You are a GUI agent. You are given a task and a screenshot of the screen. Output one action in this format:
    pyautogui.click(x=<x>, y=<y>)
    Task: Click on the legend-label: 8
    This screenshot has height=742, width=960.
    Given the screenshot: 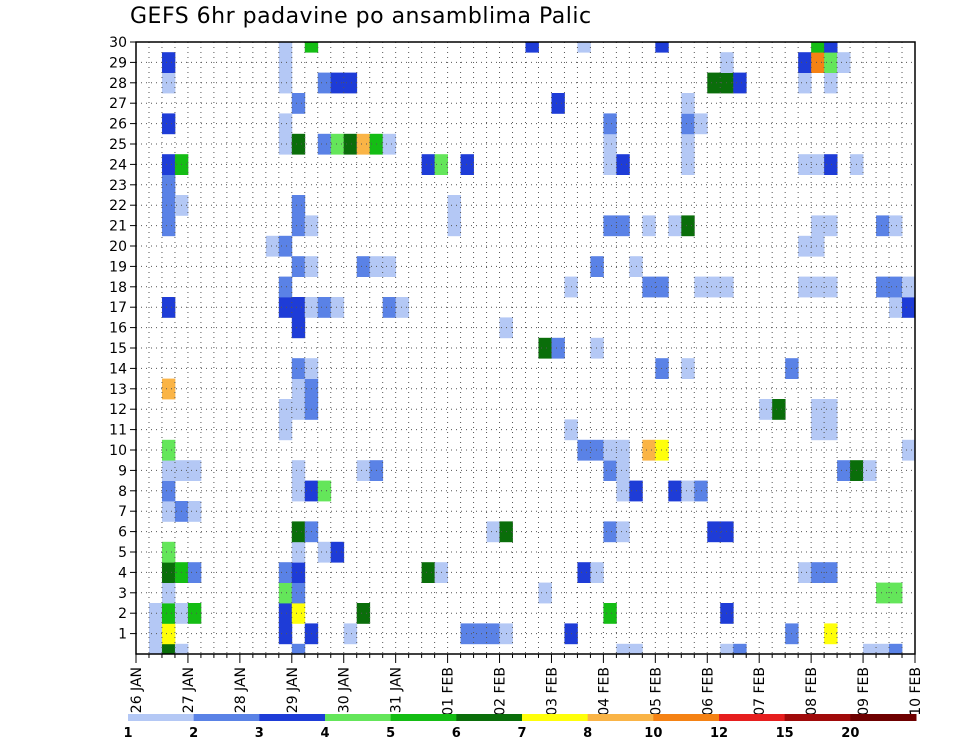 What is the action you would take?
    pyautogui.click(x=587, y=733)
    